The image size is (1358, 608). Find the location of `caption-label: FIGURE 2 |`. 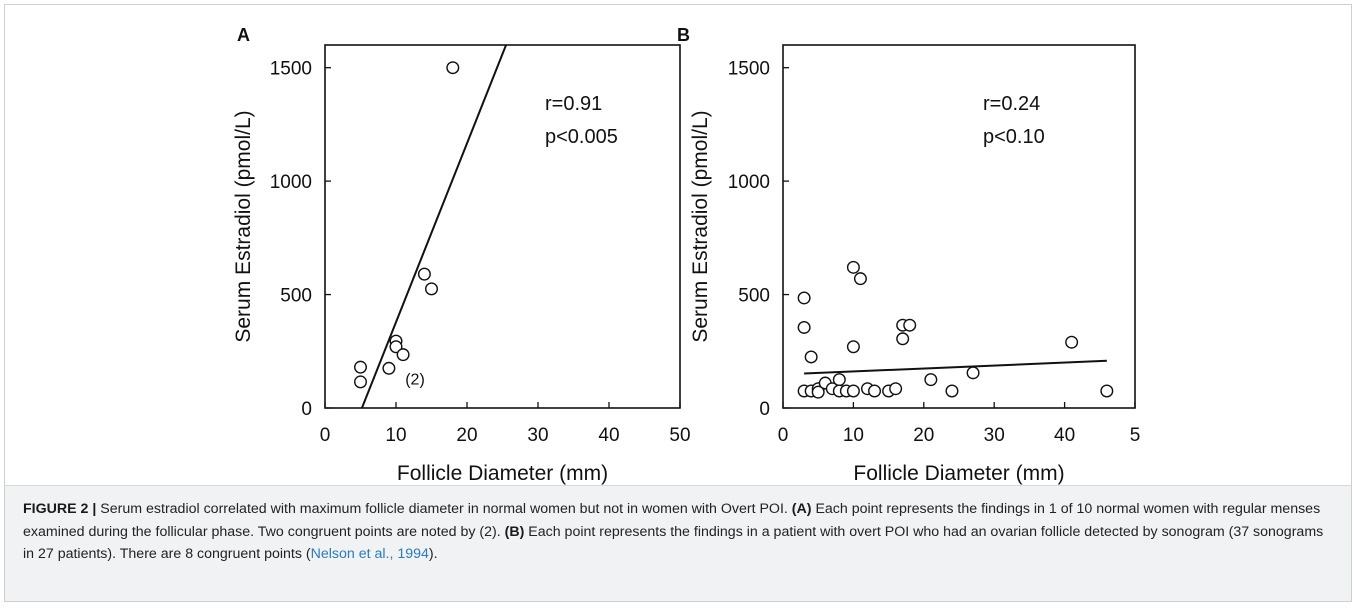

caption-label: FIGURE 2 | is located at coordinates (60, 509).